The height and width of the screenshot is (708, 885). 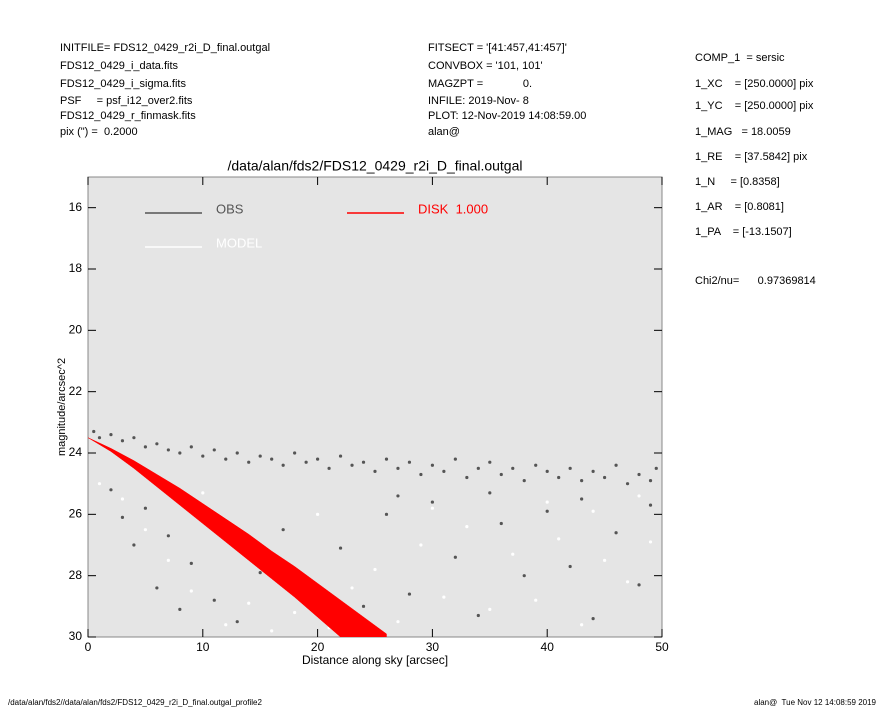 I want to click on header-line: INITFILE= FDS12_0429_r2i_D_final.outgal, so click(x=165, y=48).